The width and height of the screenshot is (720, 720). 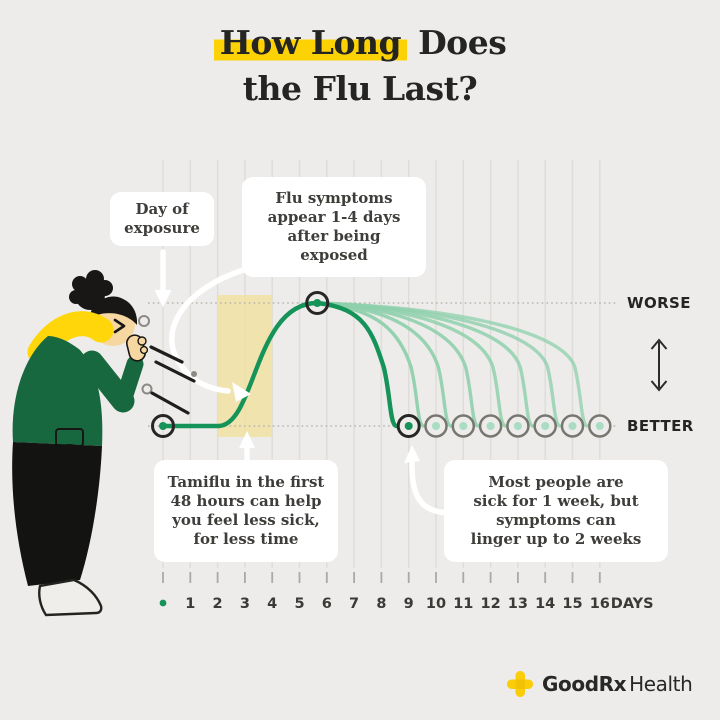 What do you see at coordinates (129, 382) in the screenshot?
I see `forearm` at bounding box center [129, 382].